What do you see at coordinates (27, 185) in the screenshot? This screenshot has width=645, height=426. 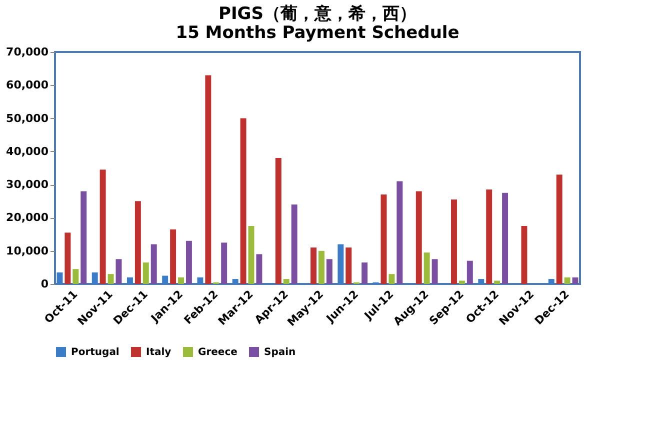 I see `y-tick-label: 30,000` at bounding box center [27, 185].